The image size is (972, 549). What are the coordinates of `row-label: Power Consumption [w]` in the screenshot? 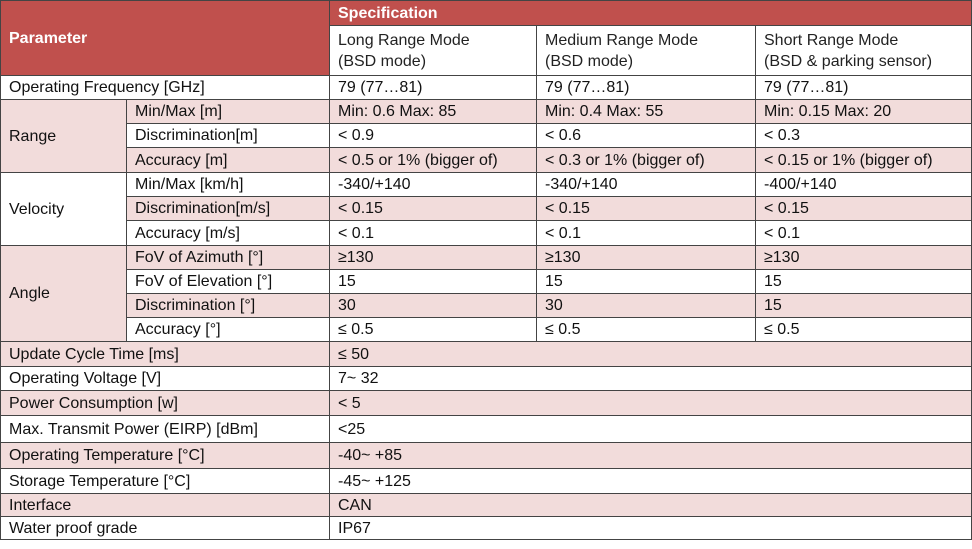 It's located at (165, 403).